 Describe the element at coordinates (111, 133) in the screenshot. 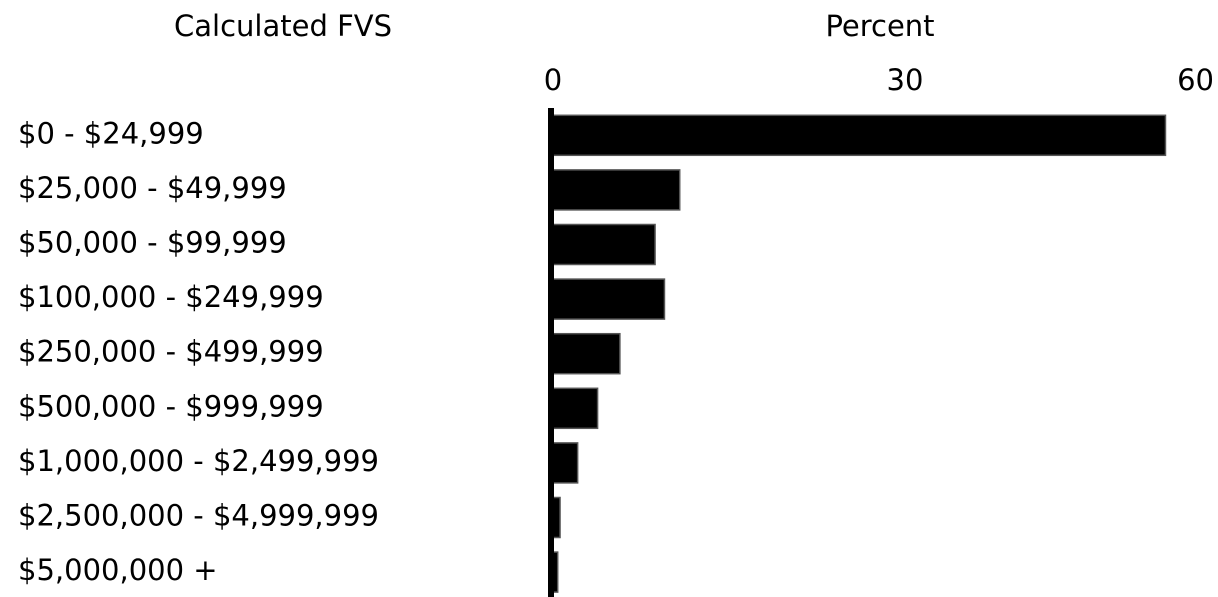

I see `y-tick-label: $0 - $24,999` at that location.